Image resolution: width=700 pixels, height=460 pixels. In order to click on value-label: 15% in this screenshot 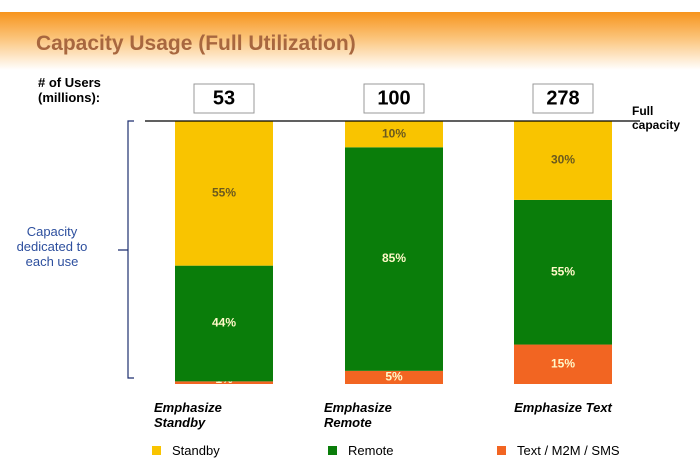, I will do `click(563, 363)`.